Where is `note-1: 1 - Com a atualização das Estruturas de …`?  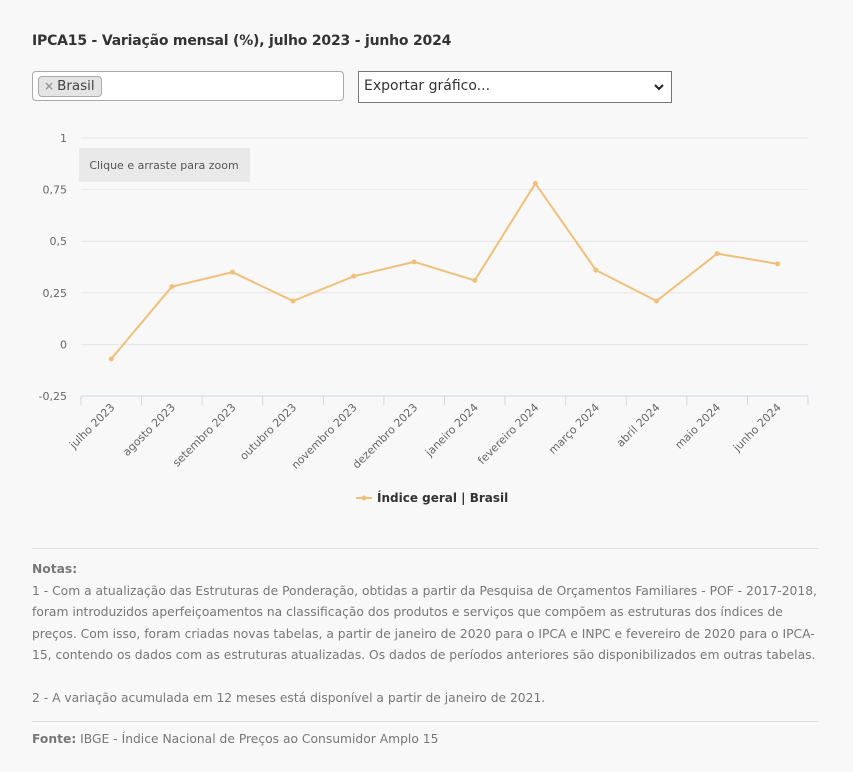 note-1: 1 - Com a atualização das Estruturas de … is located at coordinates (424, 623).